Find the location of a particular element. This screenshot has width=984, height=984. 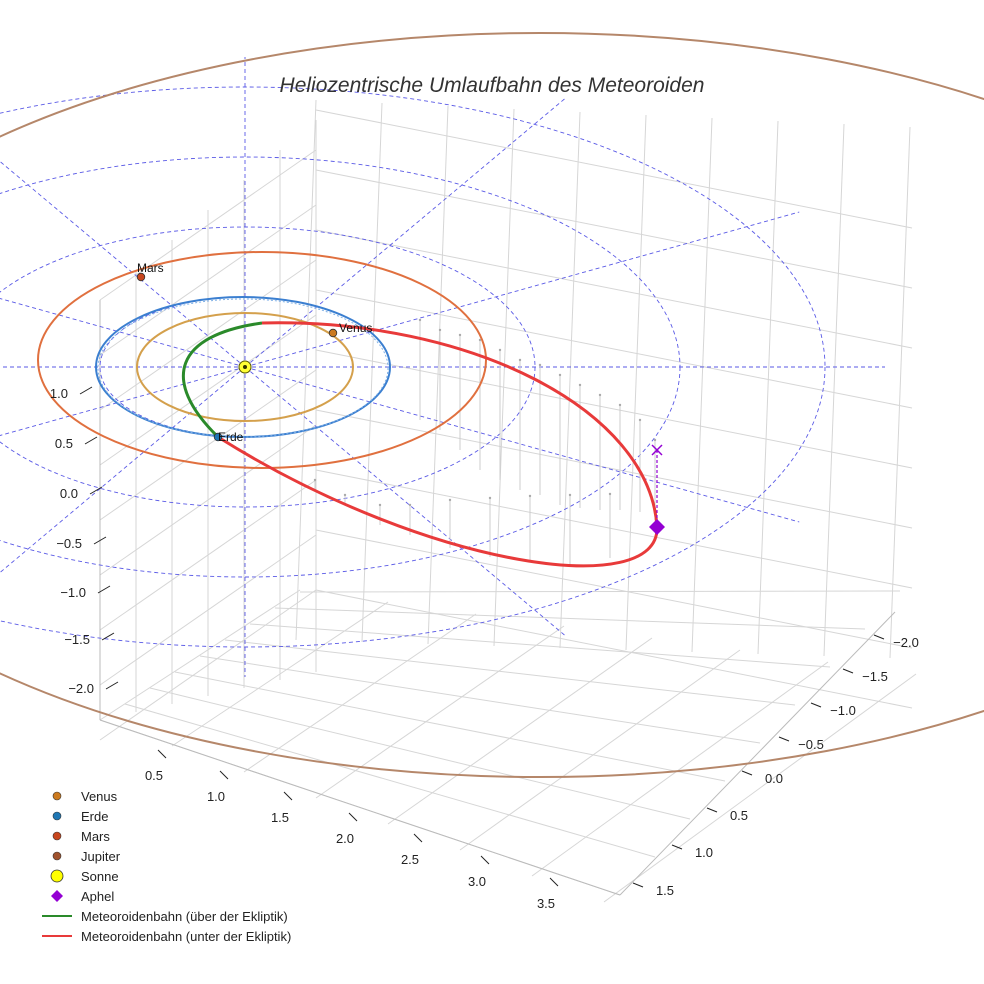

planet-label-venus: Venus is located at coordinates (355, 328).